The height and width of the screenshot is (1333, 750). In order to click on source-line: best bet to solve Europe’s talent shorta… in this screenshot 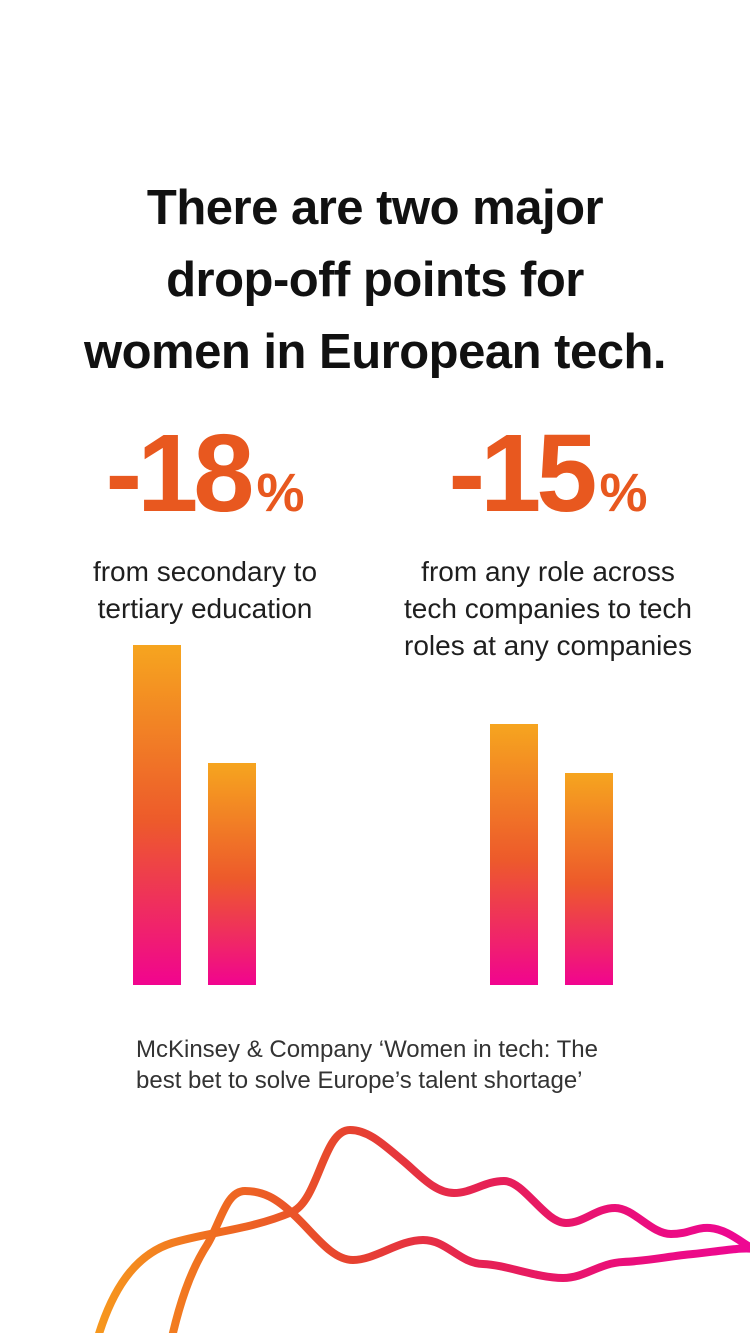, I will do `click(359, 1080)`.